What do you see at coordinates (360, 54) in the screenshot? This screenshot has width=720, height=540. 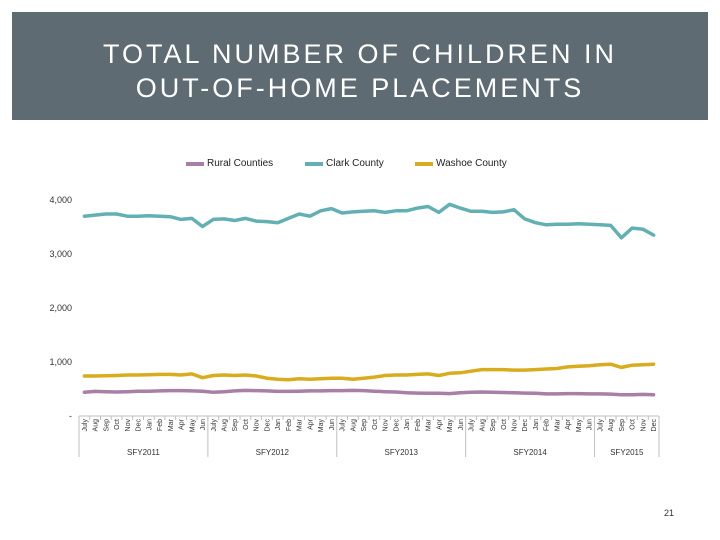 I see `slide-title-line-1: TOTAL NUMBER OF CHILDREN IN` at bounding box center [360, 54].